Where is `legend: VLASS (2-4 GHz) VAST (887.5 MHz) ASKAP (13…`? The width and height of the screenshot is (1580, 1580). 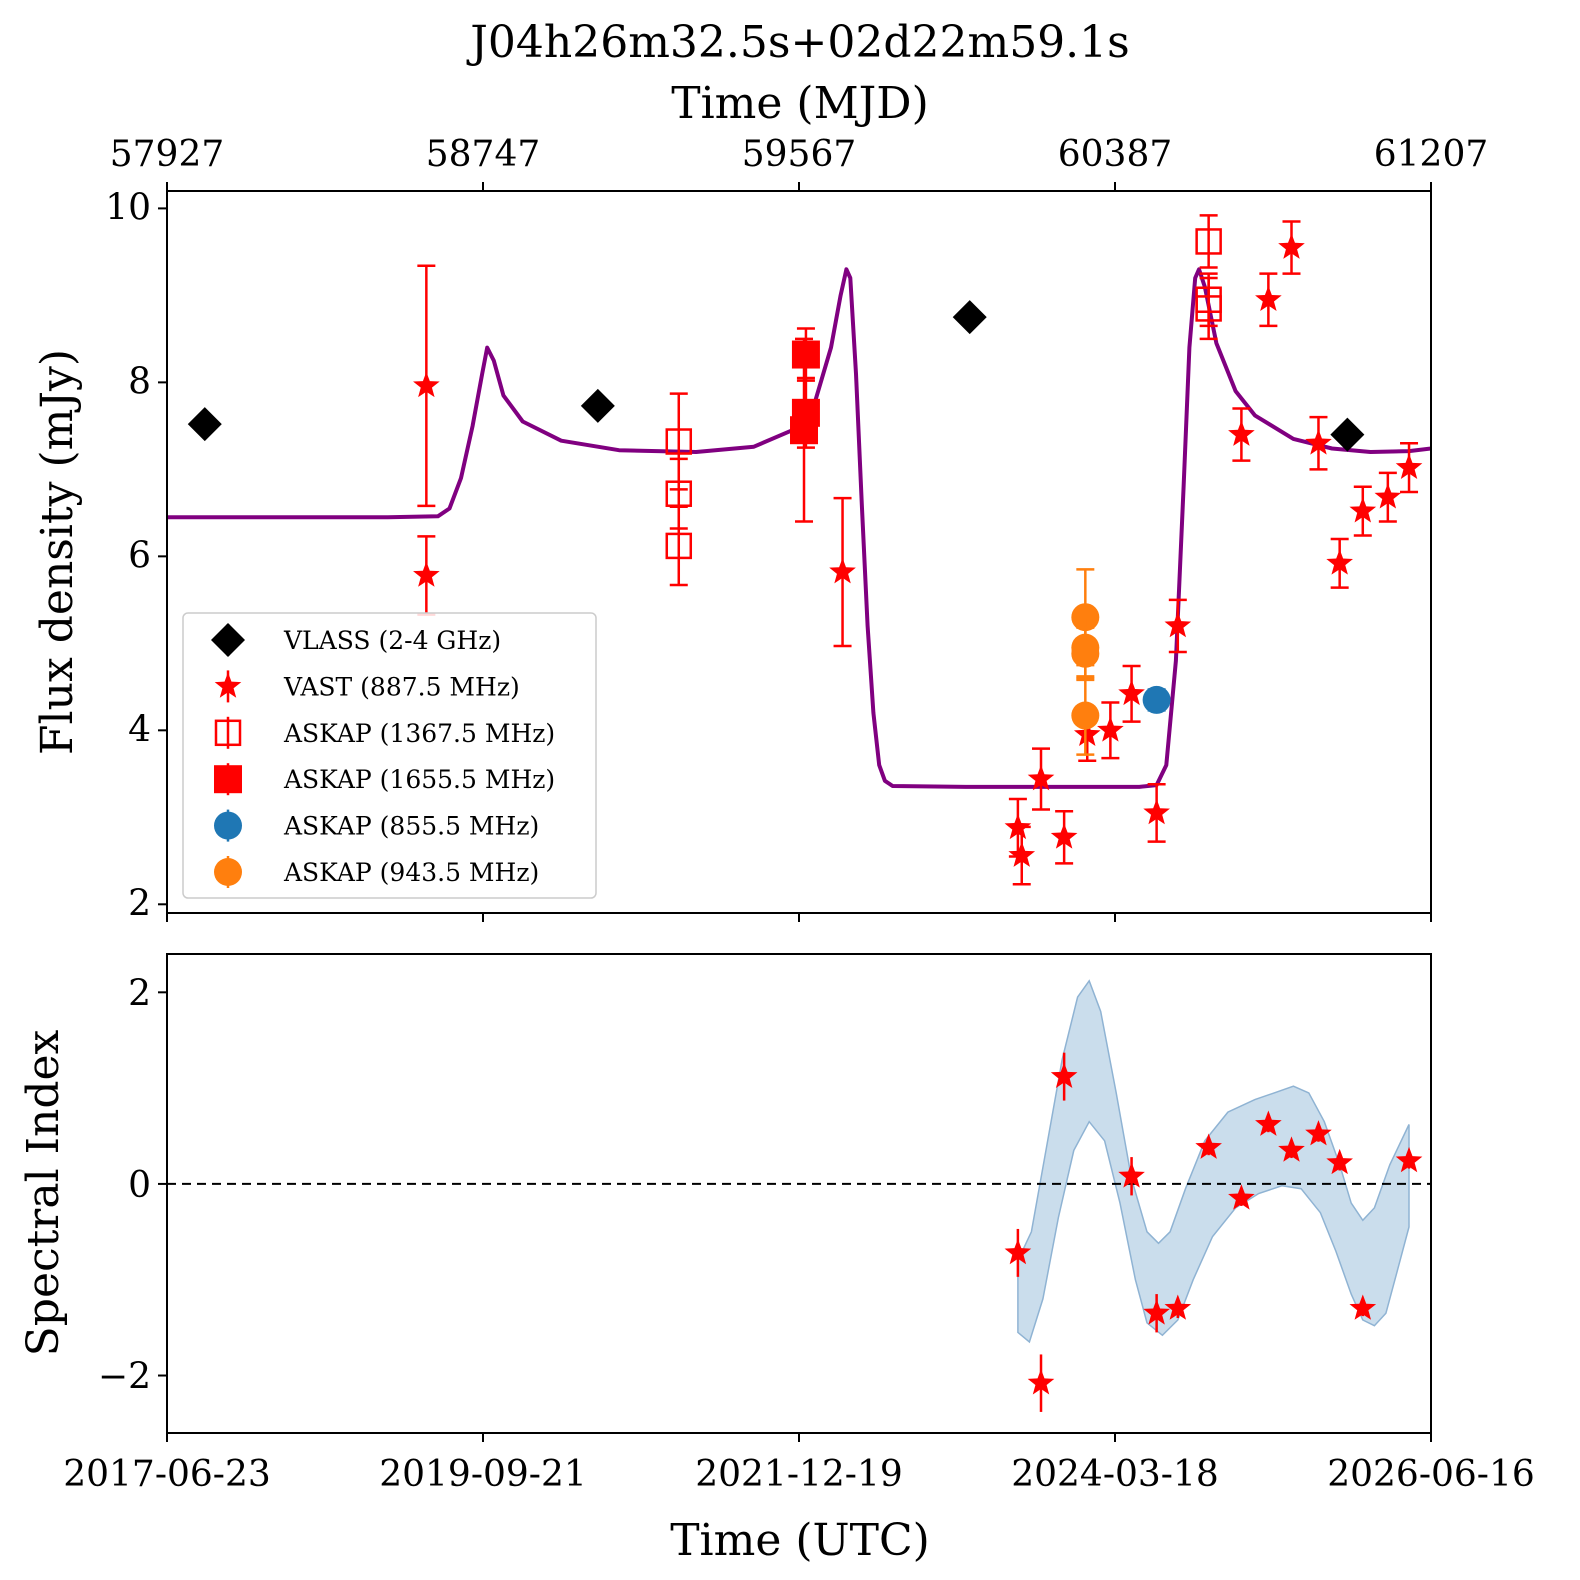 legend: VLASS (2-4 GHz) VAST (887.5 MHz) ASKAP (13… is located at coordinates (389, 755).